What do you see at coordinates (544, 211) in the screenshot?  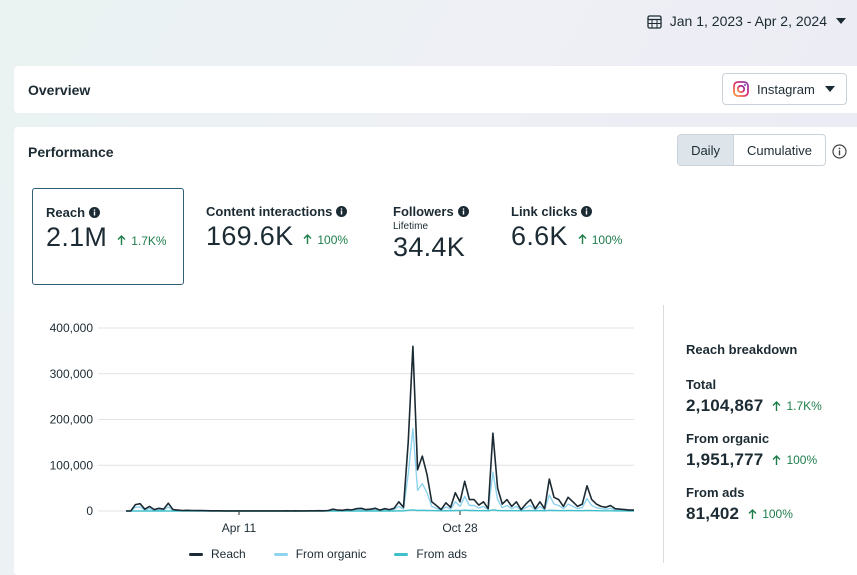 I see `metric-label: Link clicks` at bounding box center [544, 211].